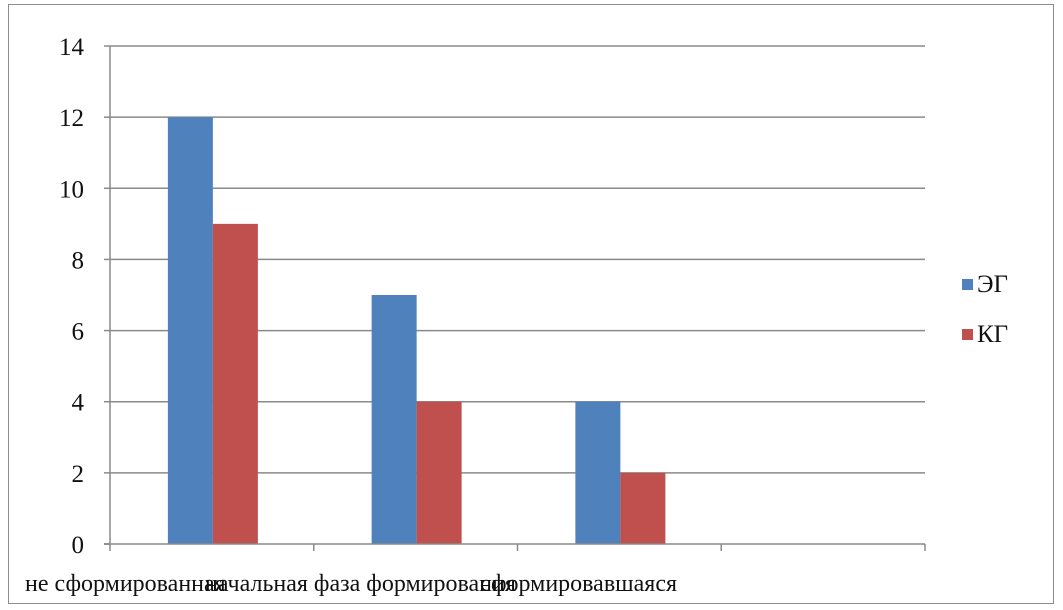 The width and height of the screenshot is (1063, 610). I want to click on legend-label-kg: КГ, so click(992, 334).